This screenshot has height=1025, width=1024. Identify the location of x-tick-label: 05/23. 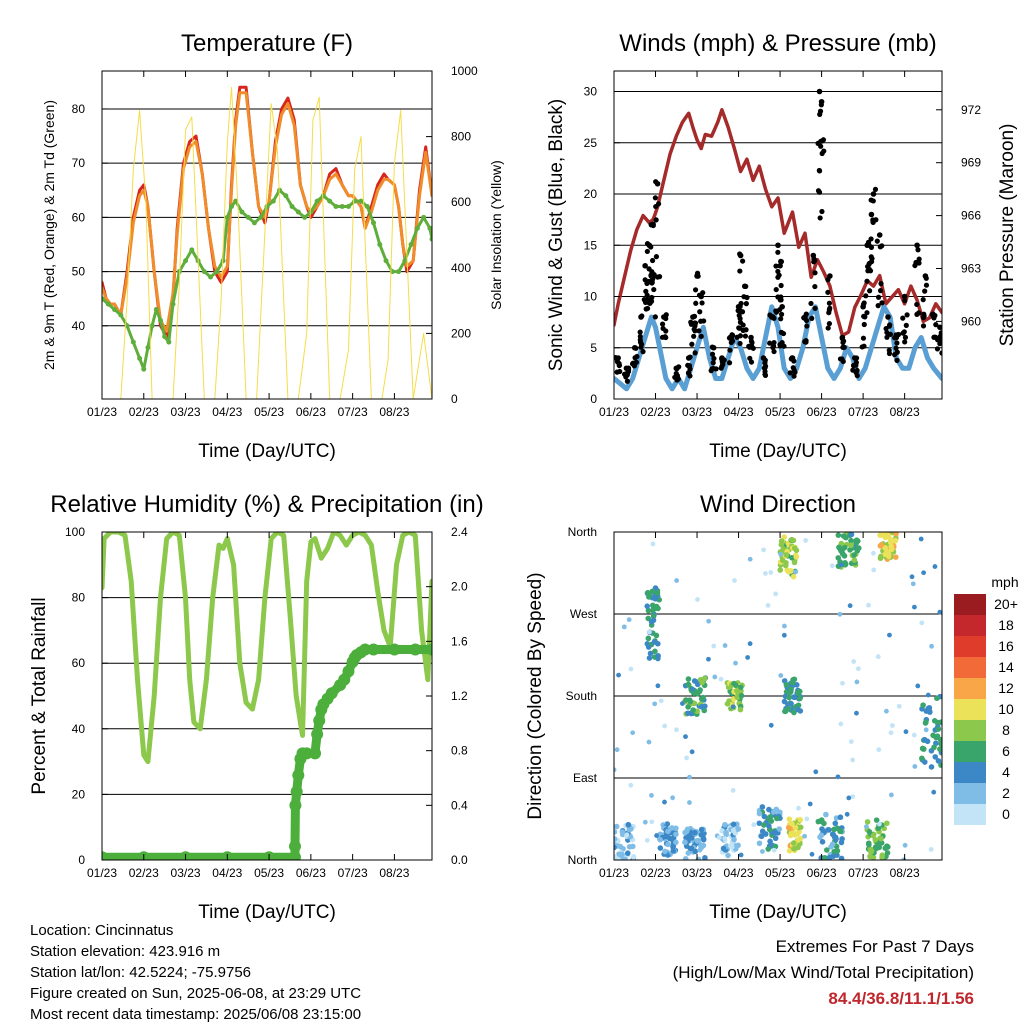
(269, 412).